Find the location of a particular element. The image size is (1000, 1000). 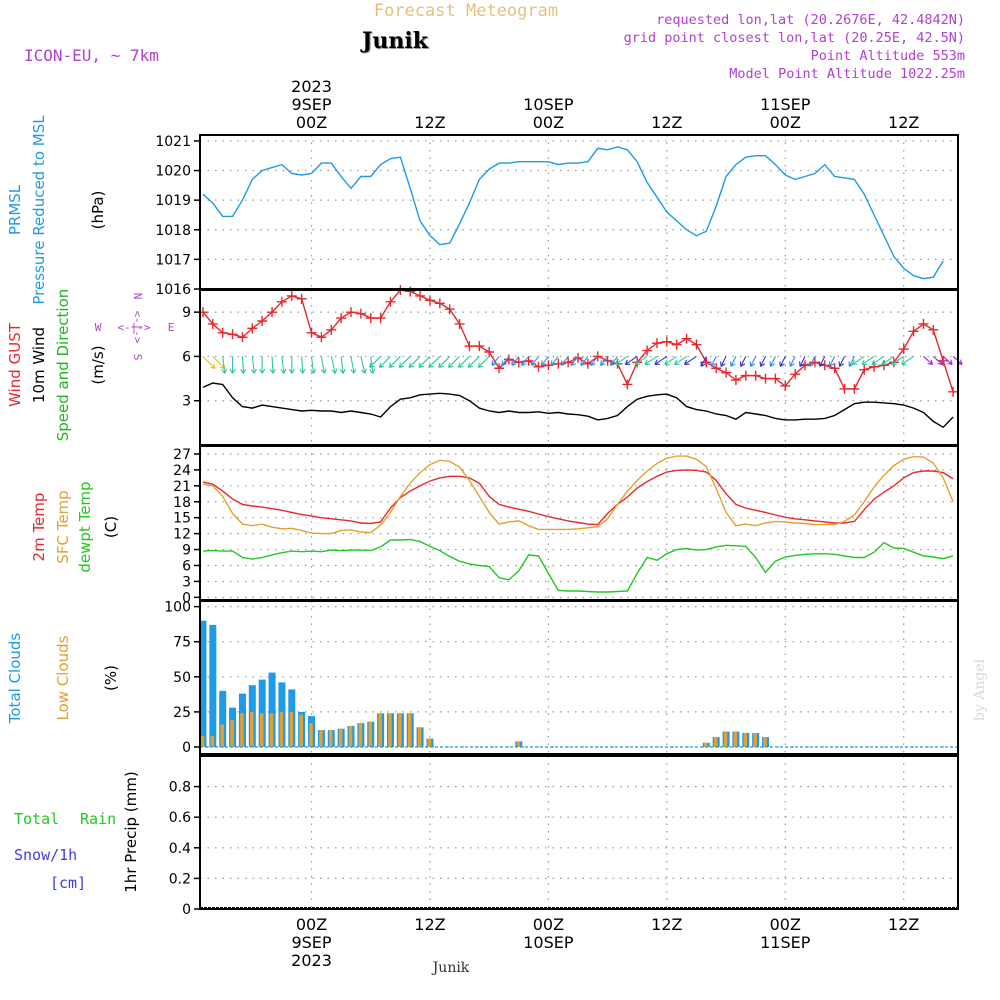

series-10m-wind is located at coordinates (578, 405).